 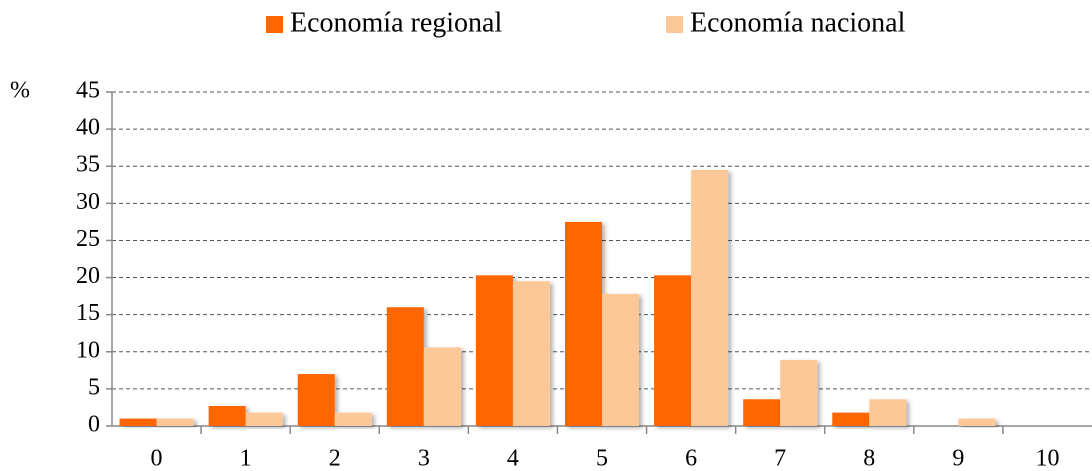 I want to click on y-tick-label: 45, so click(x=88, y=91).